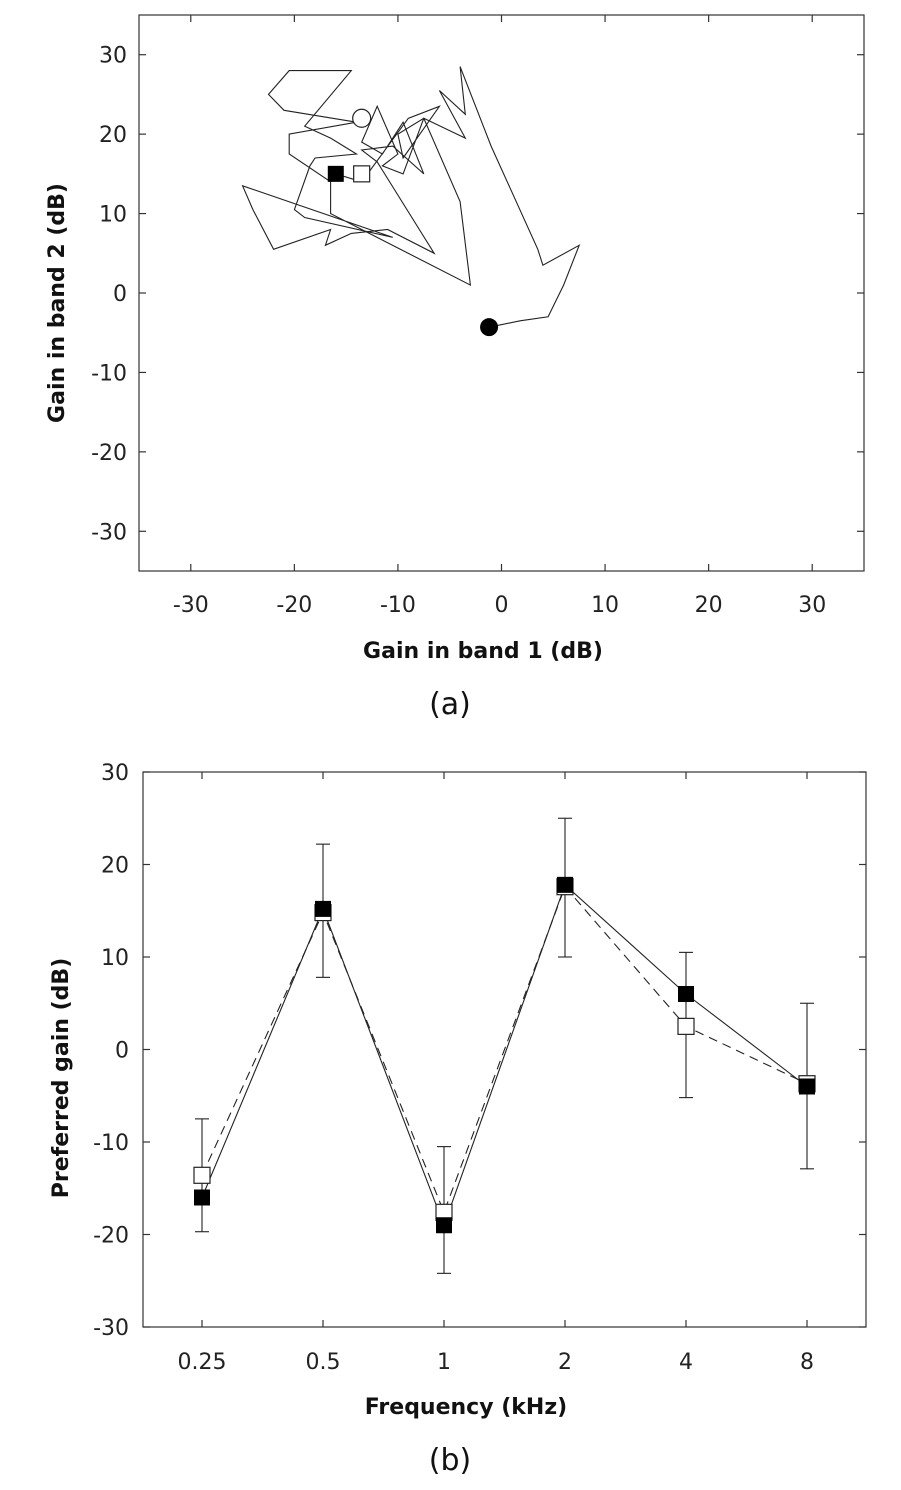  What do you see at coordinates (57, 303) in the screenshot?
I see `panel-a-y-axis-label: Gain in band 2 (dB)` at bounding box center [57, 303].